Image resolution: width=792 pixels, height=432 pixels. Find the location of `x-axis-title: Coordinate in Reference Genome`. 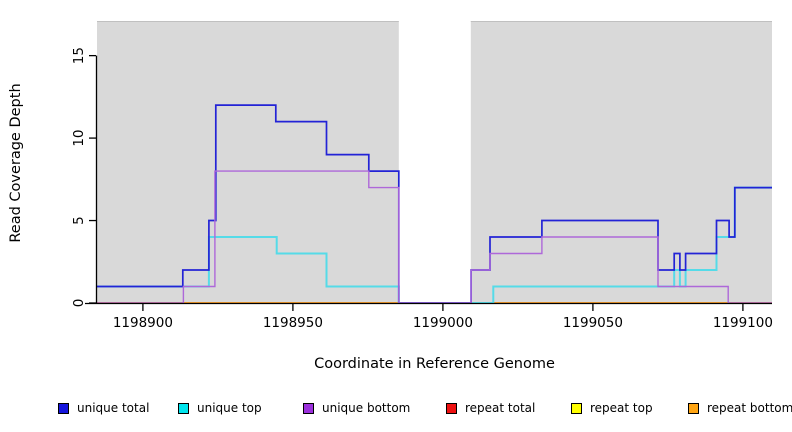

x-axis-title: Coordinate in Reference Genome is located at coordinates (434, 364).